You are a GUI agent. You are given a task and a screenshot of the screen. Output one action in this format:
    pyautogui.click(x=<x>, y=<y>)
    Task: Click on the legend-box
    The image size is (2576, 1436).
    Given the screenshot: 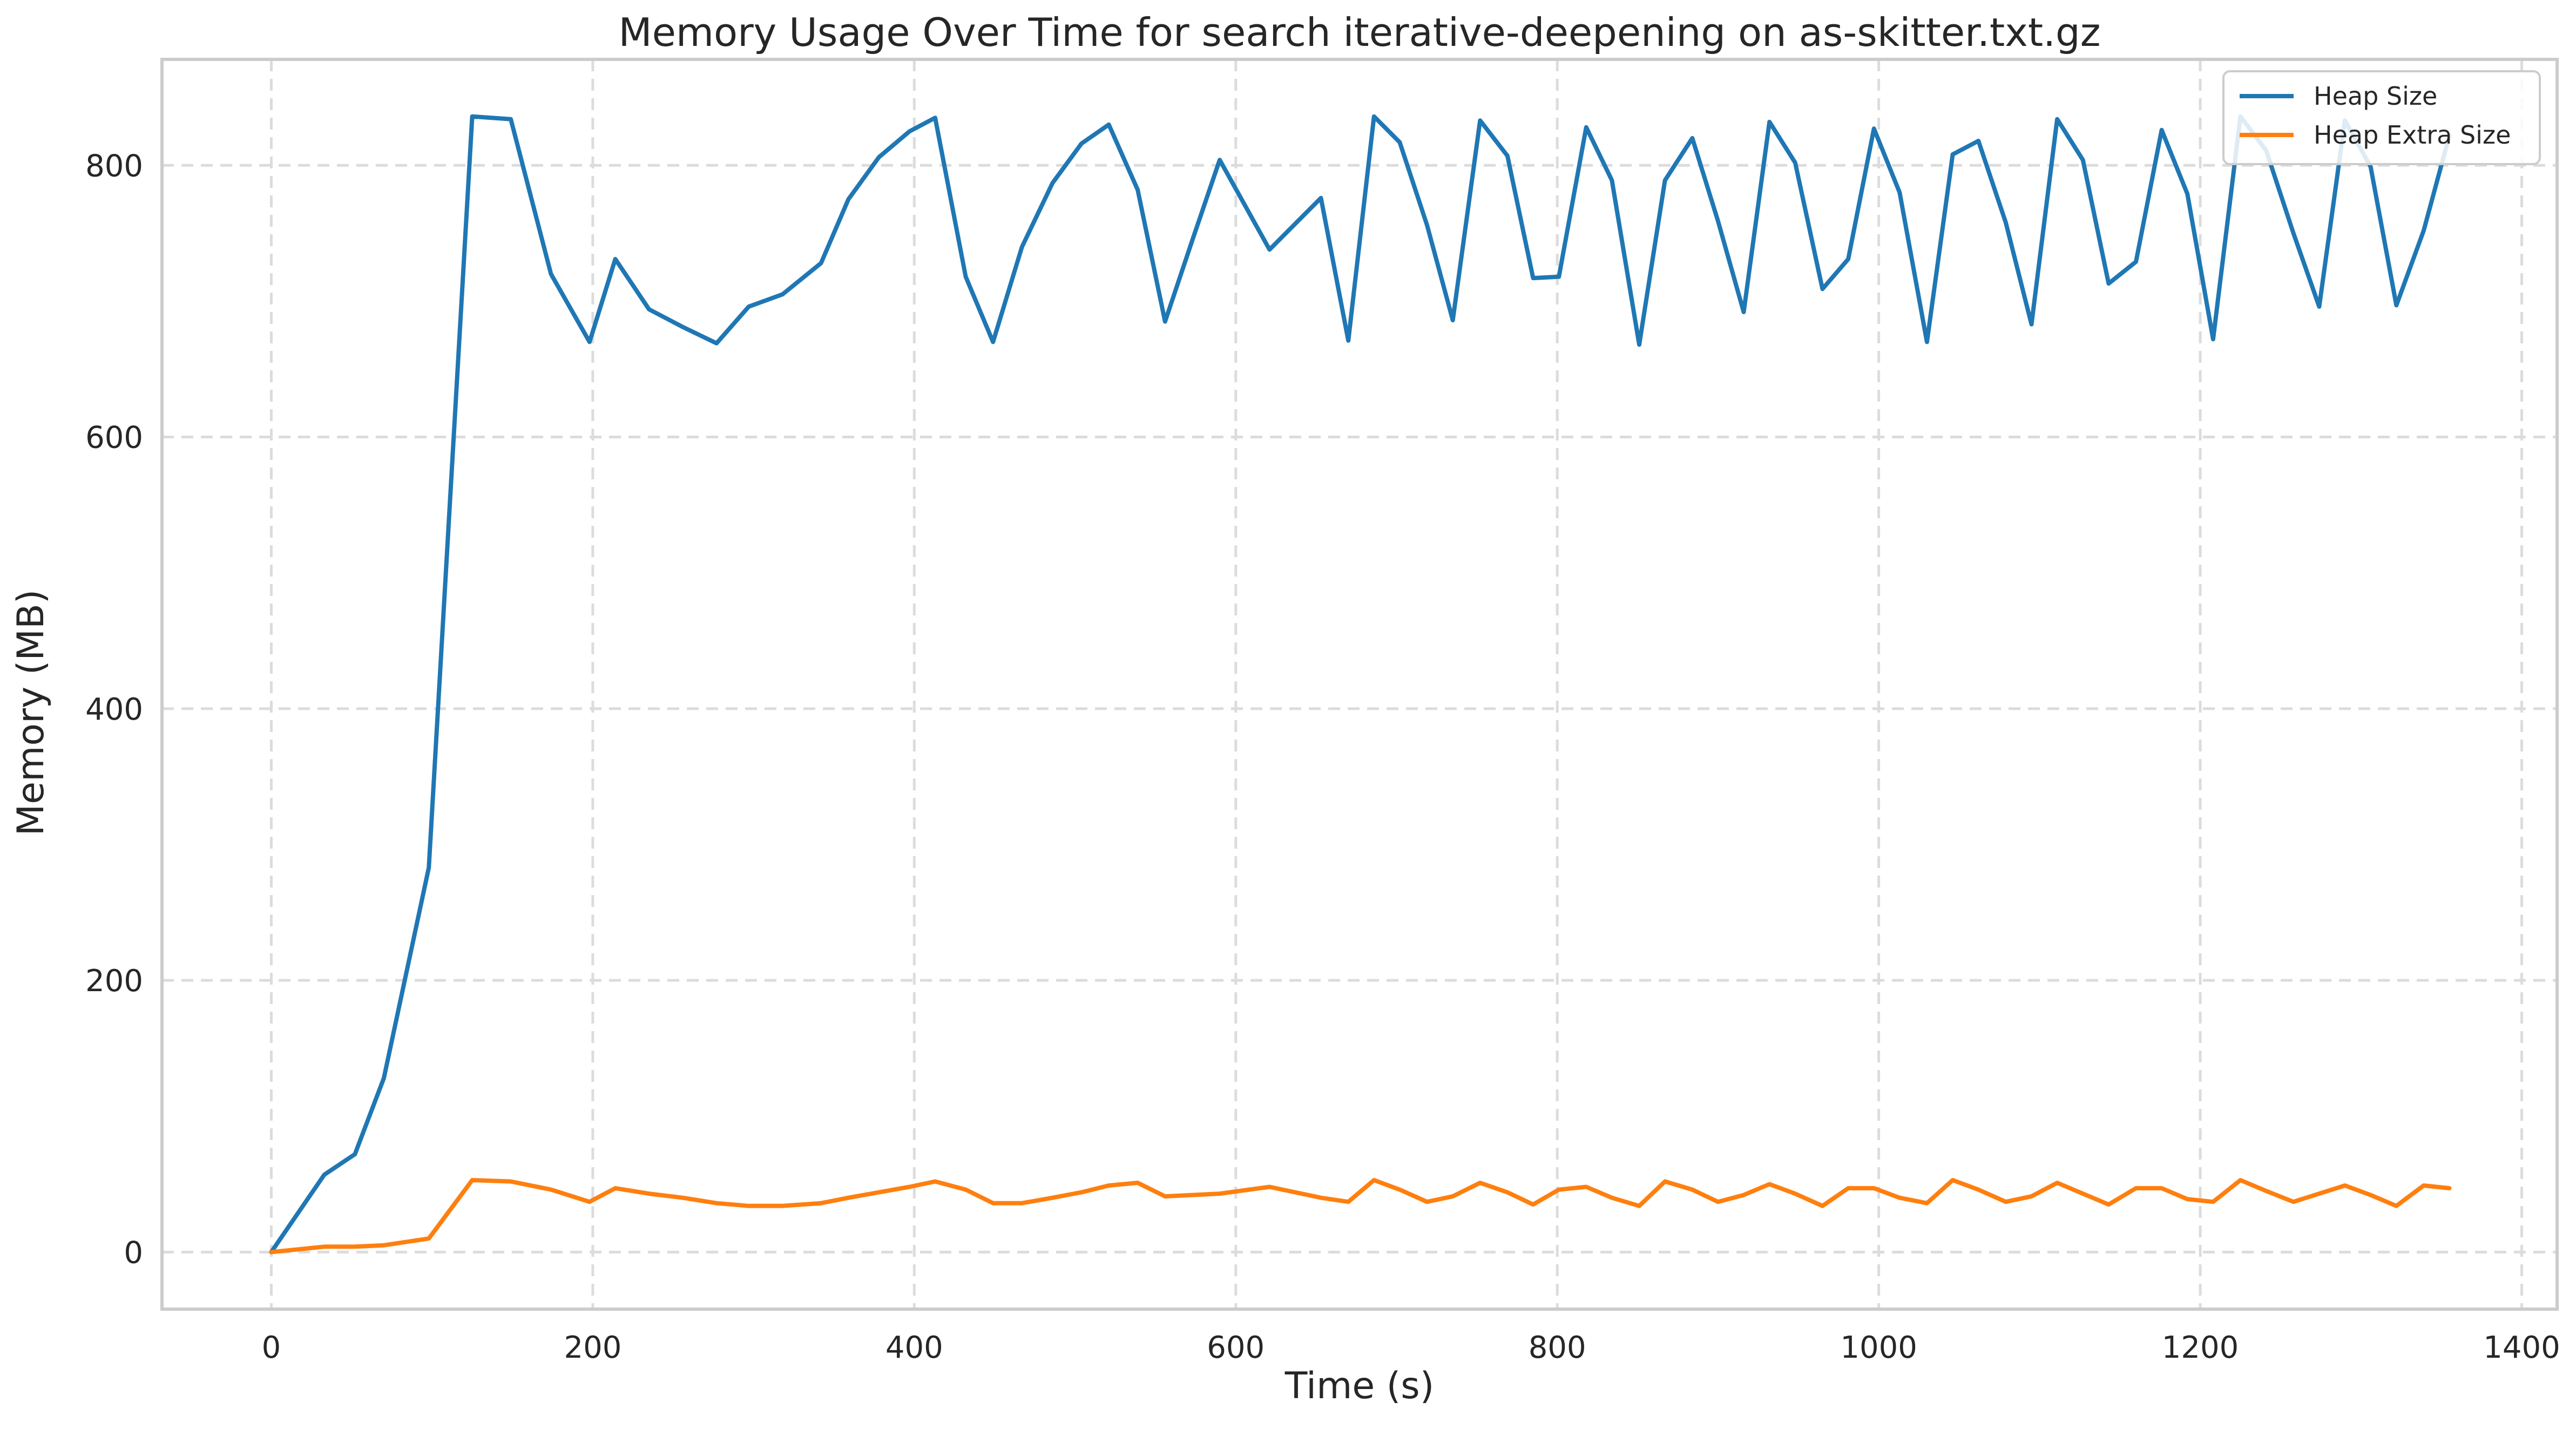 What is the action you would take?
    pyautogui.click(x=2381, y=117)
    